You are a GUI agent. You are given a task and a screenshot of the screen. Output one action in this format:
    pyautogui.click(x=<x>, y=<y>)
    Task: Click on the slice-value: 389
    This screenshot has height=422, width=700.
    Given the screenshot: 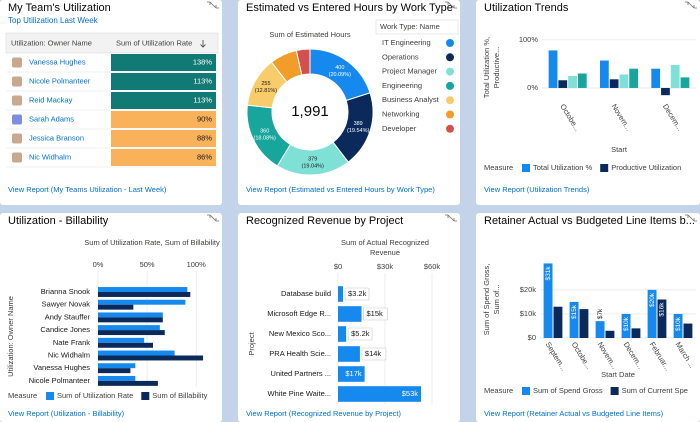 What is the action you would take?
    pyautogui.click(x=358, y=124)
    